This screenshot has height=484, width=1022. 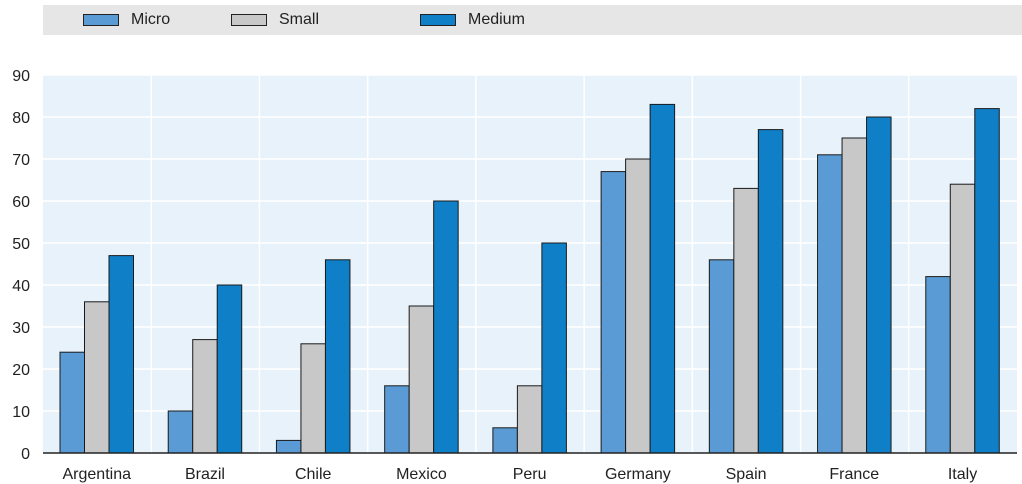 What do you see at coordinates (879, 285) in the screenshot?
I see `bar-medium-france` at bounding box center [879, 285].